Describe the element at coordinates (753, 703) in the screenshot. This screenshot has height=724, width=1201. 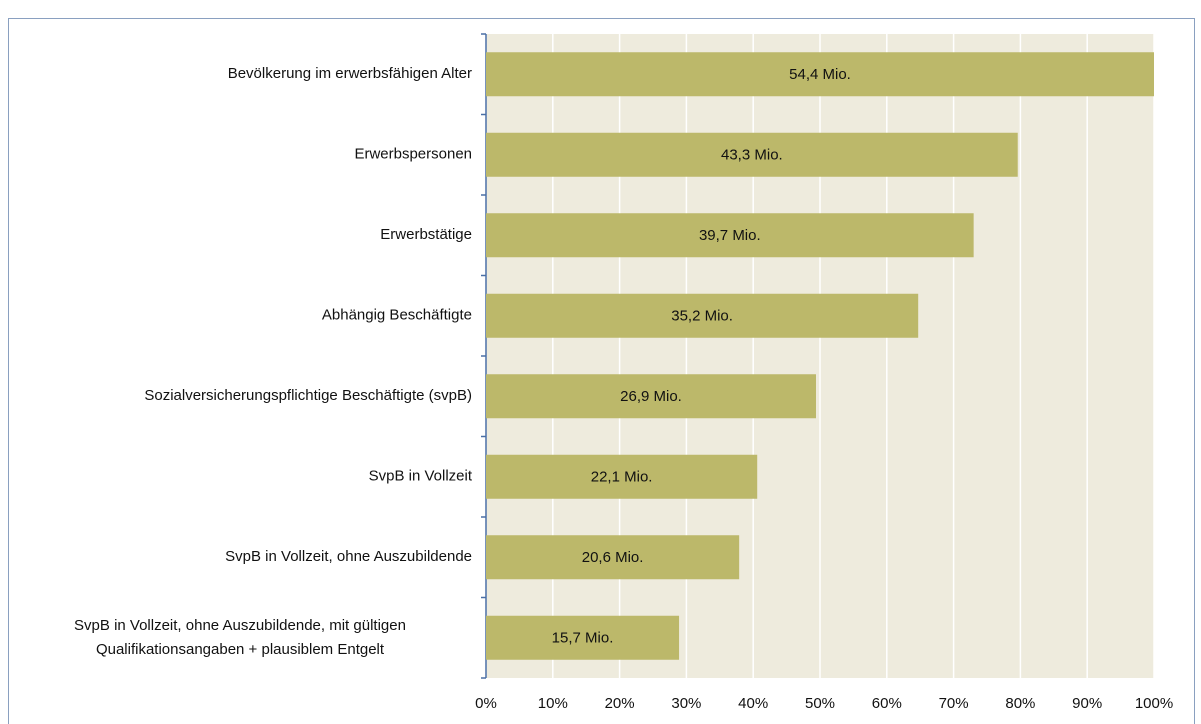
I see `x-tick-label: 40%` at that location.